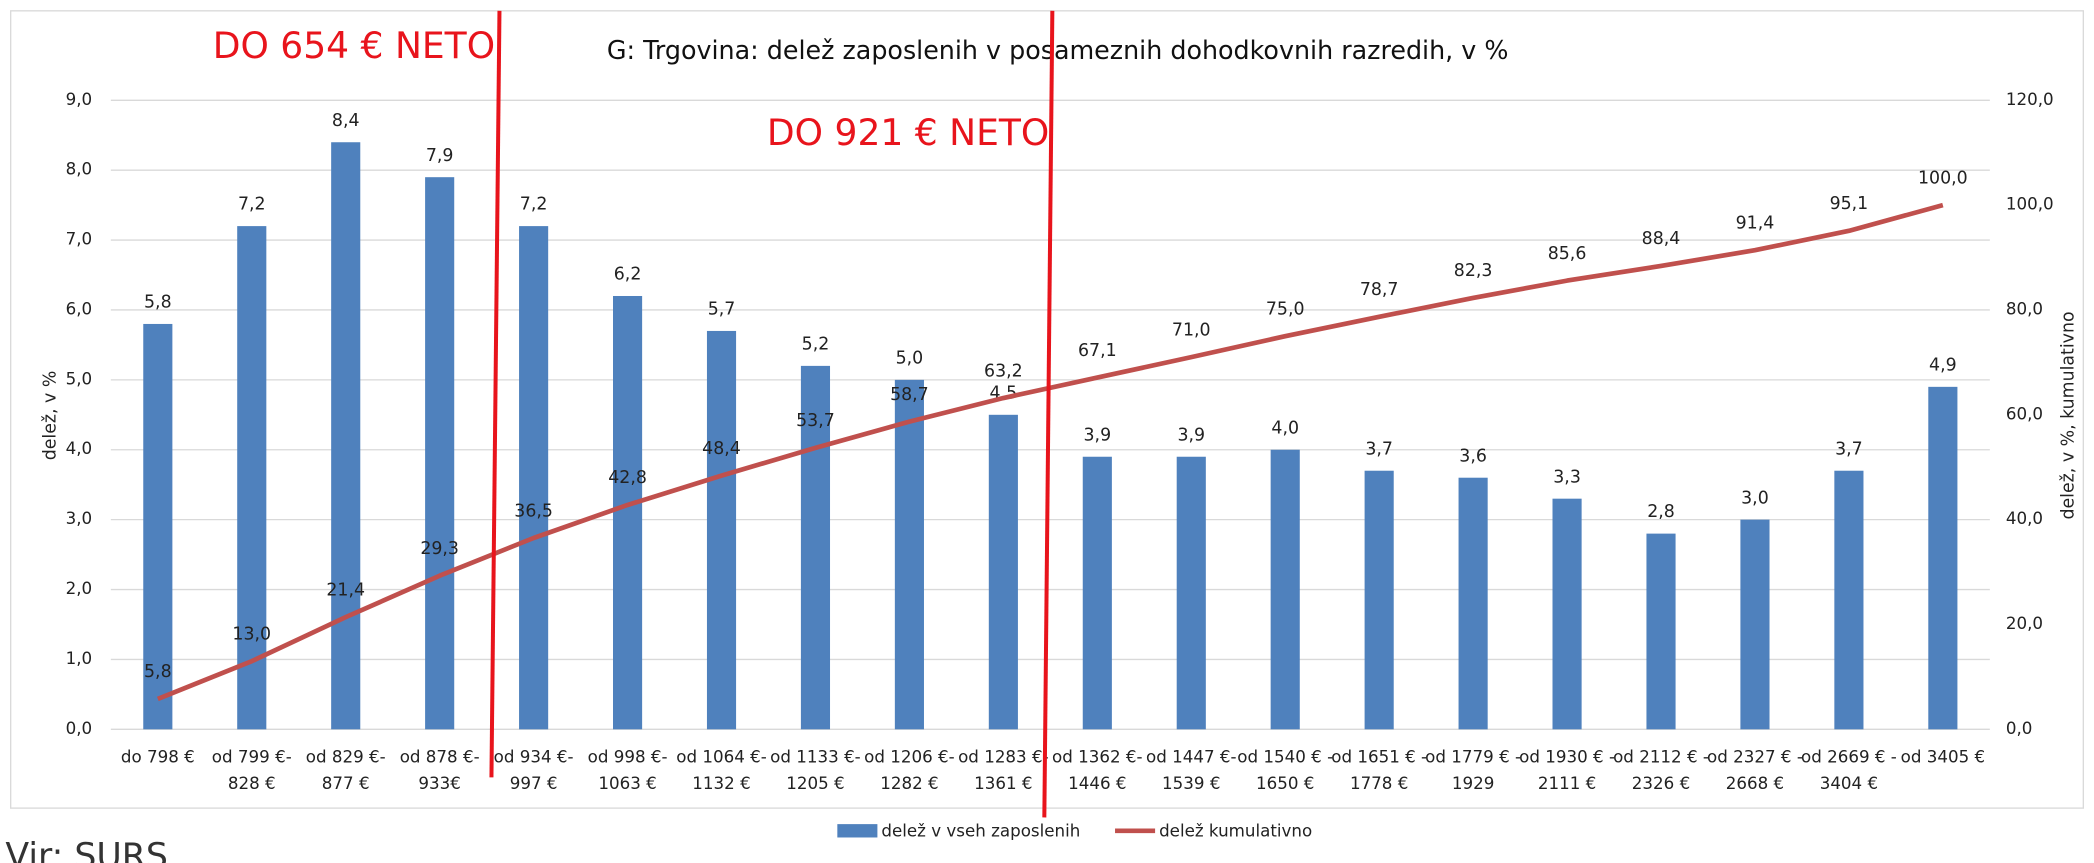  I want to click on x-tick-label: od 799 €-828 €, so click(252, 770).